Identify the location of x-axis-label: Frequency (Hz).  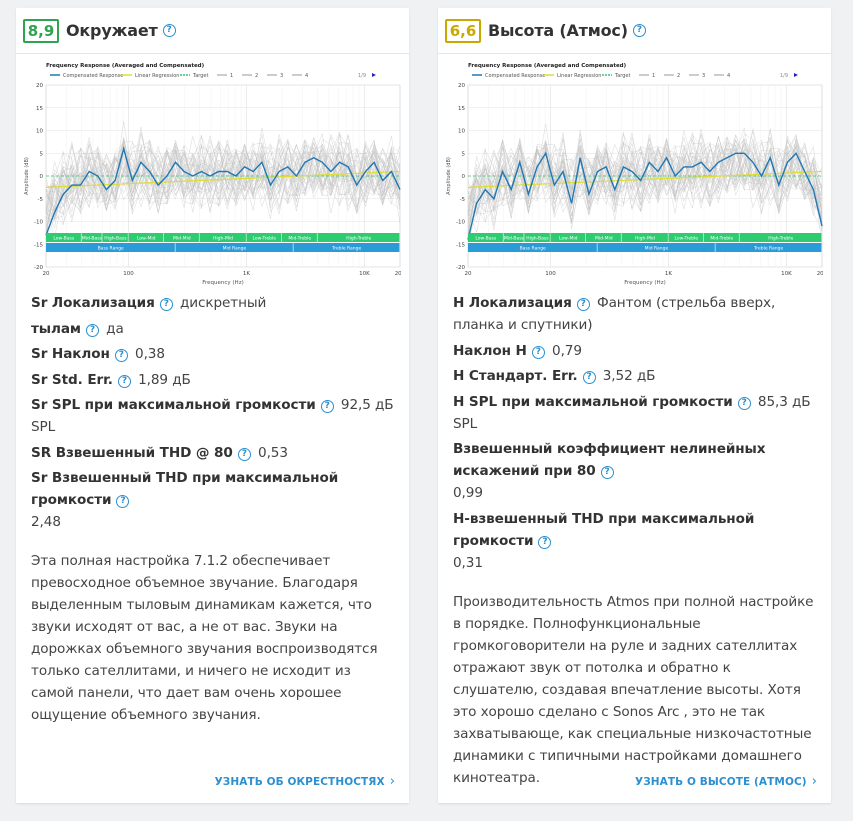
(644, 282).